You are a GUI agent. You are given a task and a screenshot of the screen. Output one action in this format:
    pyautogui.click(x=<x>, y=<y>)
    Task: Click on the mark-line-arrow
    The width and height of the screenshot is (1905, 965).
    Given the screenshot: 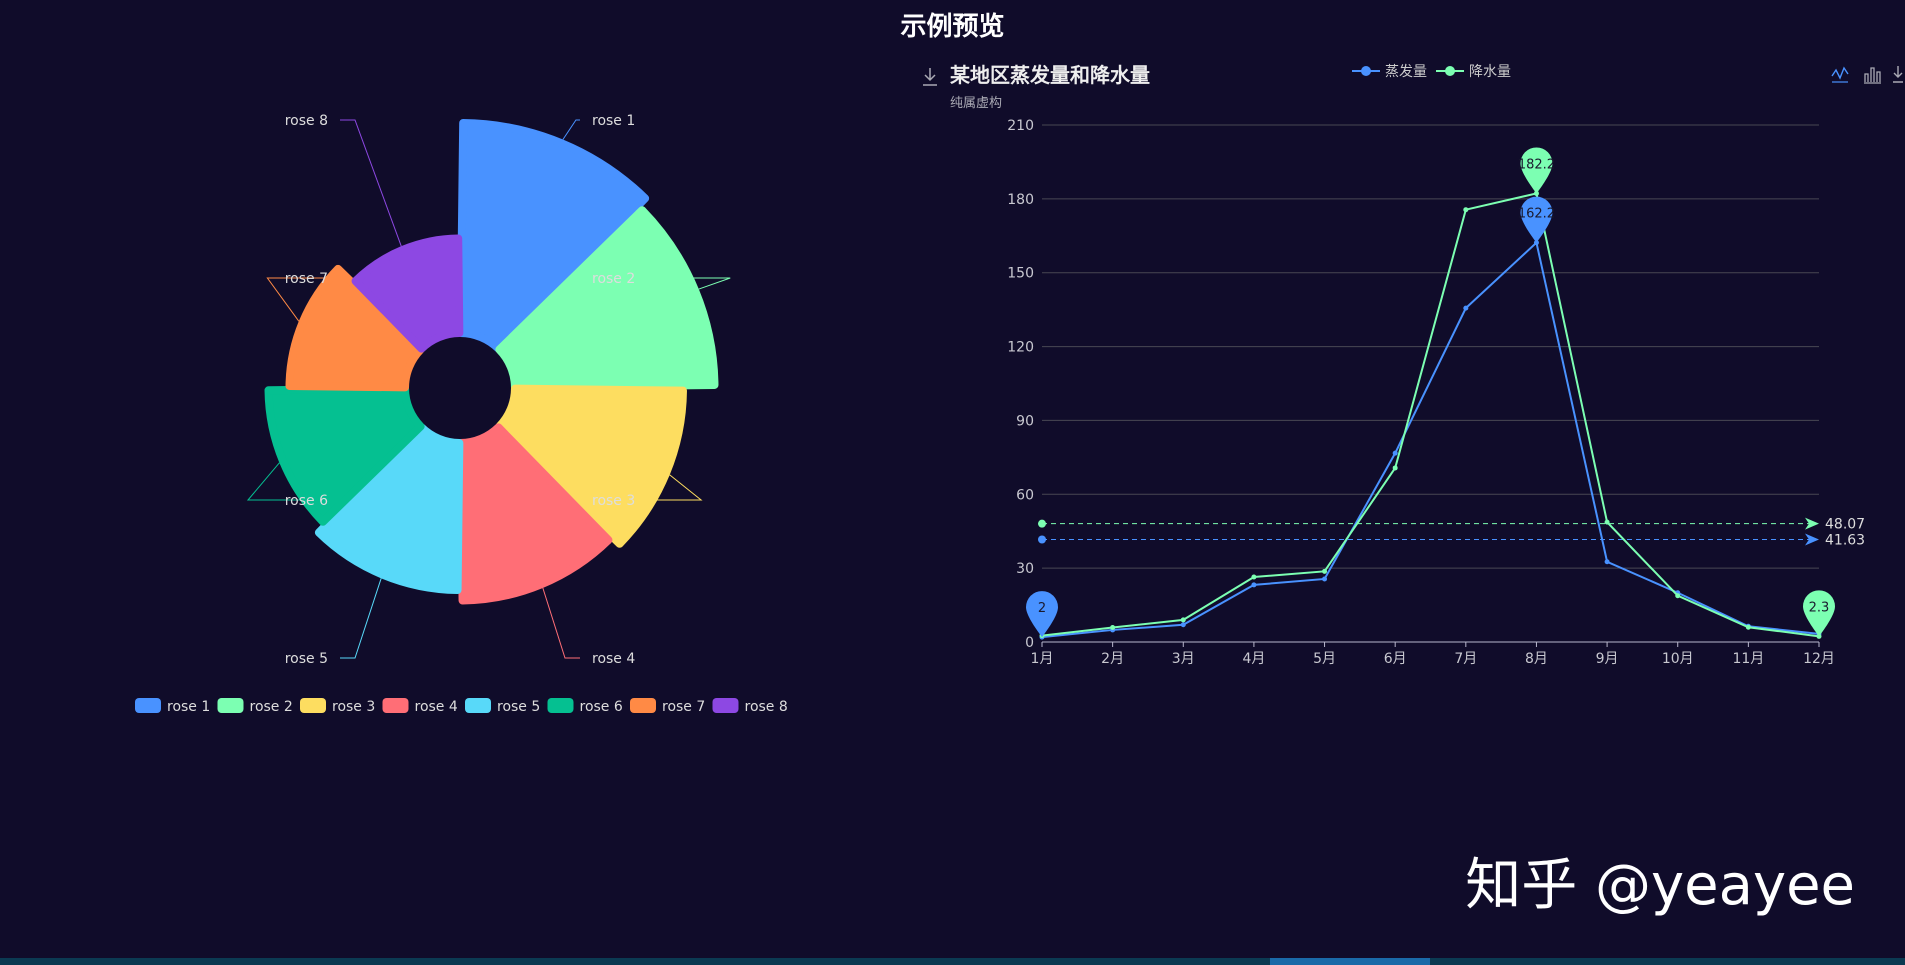 What is the action you would take?
    pyautogui.click(x=1812, y=539)
    